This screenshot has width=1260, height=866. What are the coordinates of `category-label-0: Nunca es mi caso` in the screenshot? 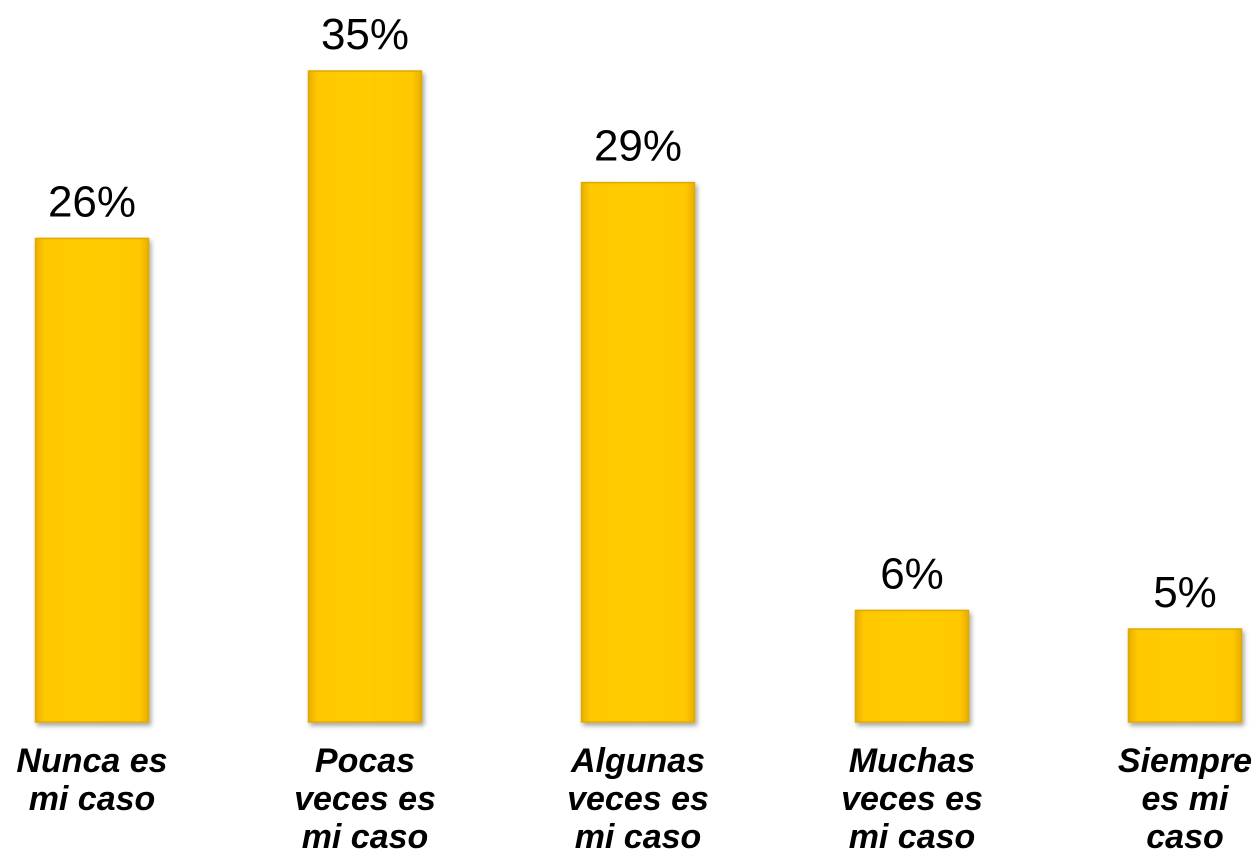 It's located at (91, 780).